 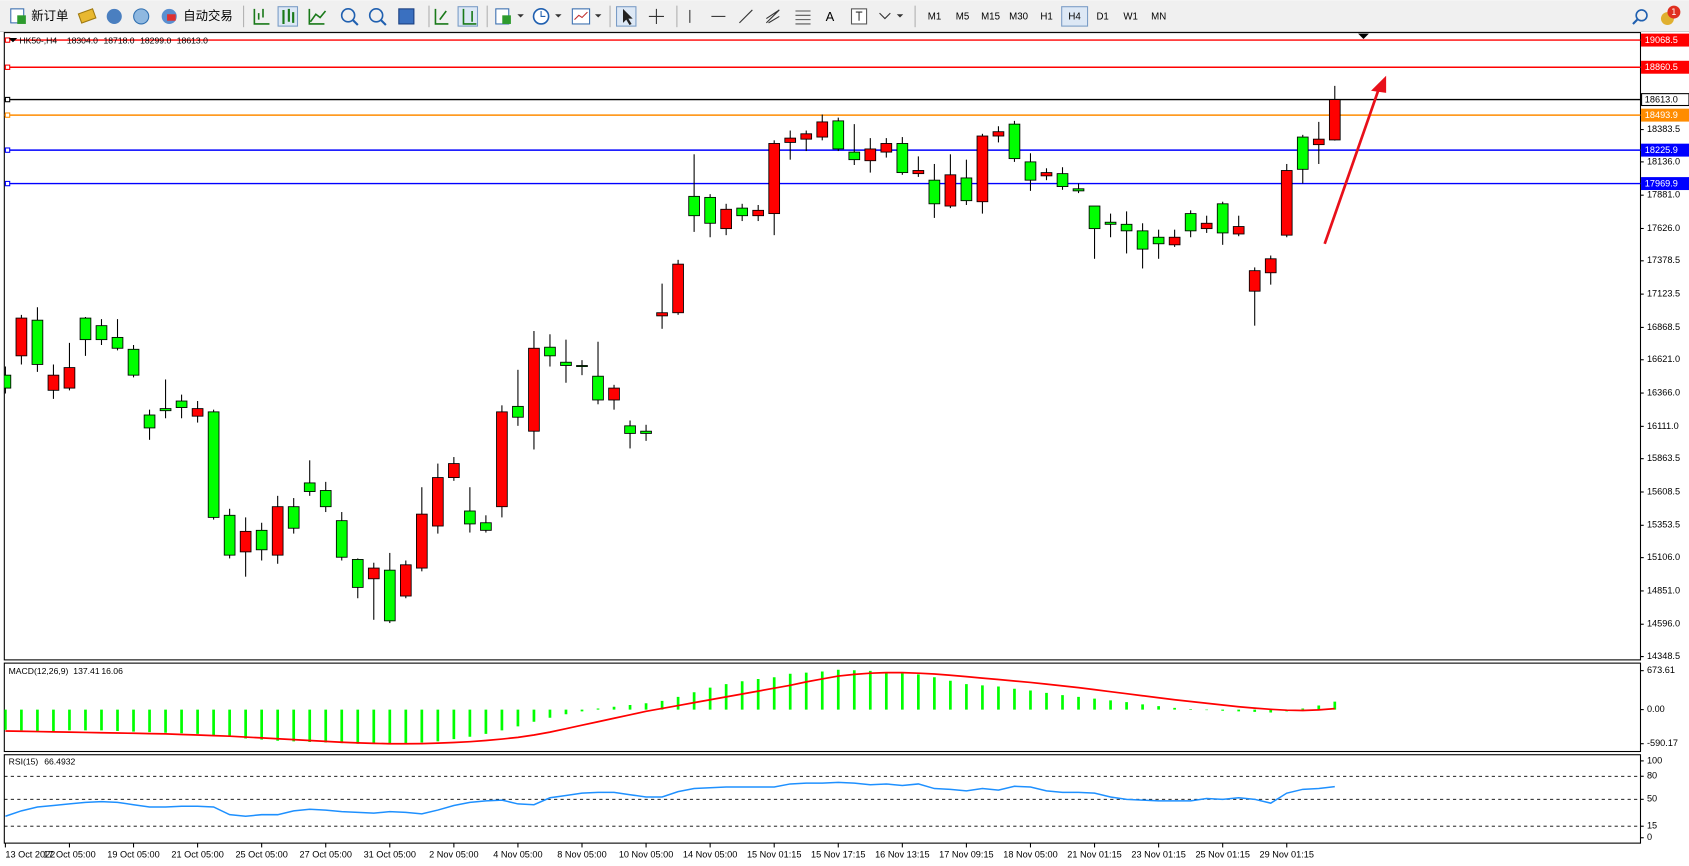 I want to click on macd-tick-label: -590.17, so click(x=1662, y=743).